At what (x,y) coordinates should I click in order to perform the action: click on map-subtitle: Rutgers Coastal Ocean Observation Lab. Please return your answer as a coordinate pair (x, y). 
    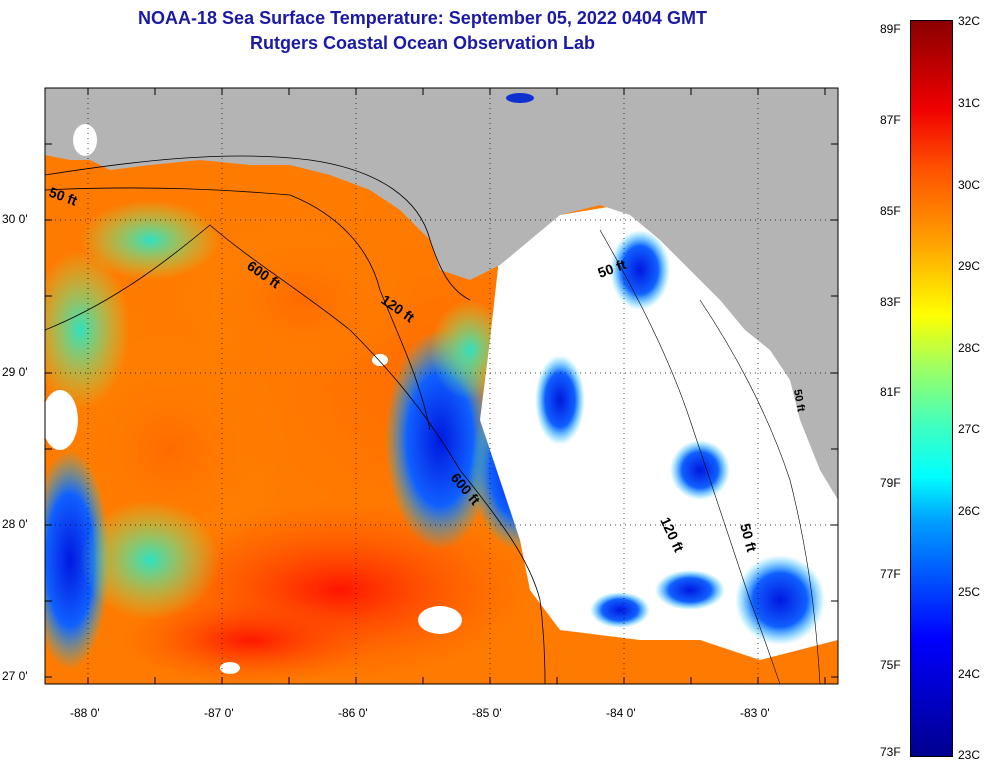
    Looking at the image, I should click on (422, 43).